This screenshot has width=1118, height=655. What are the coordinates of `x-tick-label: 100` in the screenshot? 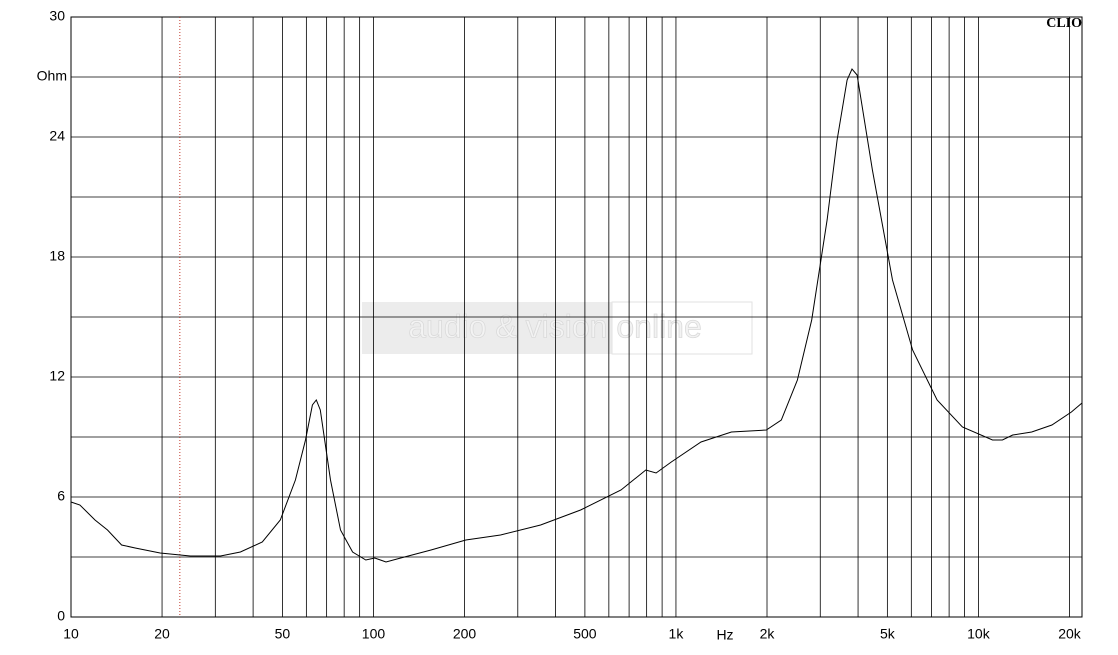 It's located at (374, 634).